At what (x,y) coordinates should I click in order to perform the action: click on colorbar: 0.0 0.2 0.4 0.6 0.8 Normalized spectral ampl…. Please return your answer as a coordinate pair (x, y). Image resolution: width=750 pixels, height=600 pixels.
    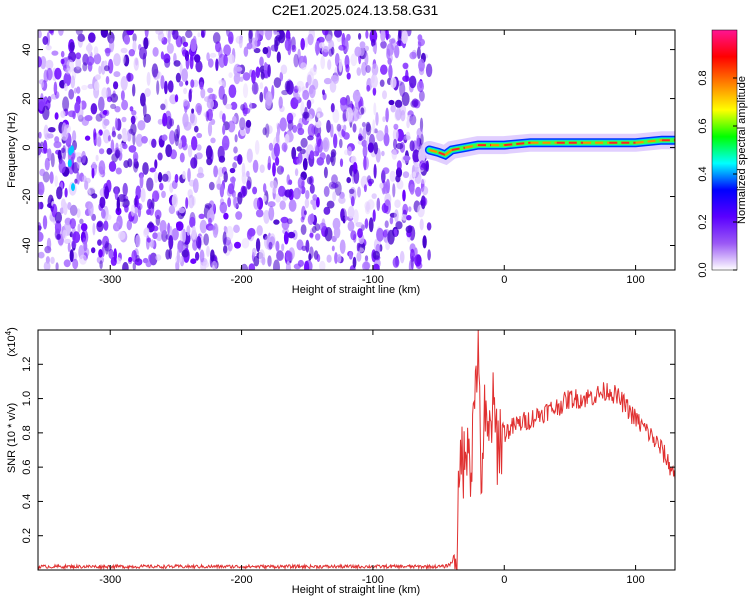
    Looking at the image, I should click on (722, 153).